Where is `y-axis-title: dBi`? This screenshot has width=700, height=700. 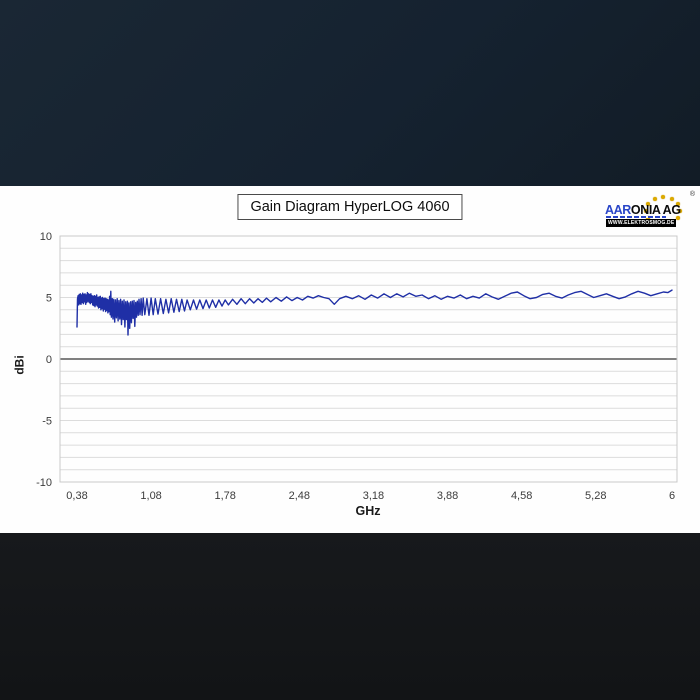
y-axis-title: dBi is located at coordinates (19, 365).